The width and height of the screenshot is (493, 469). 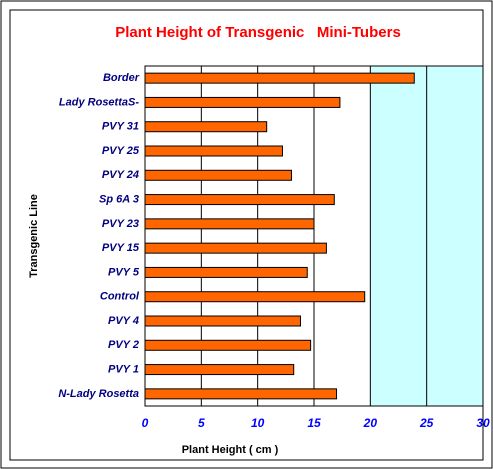 I want to click on y-tick-label: PVY 4, so click(x=123, y=321).